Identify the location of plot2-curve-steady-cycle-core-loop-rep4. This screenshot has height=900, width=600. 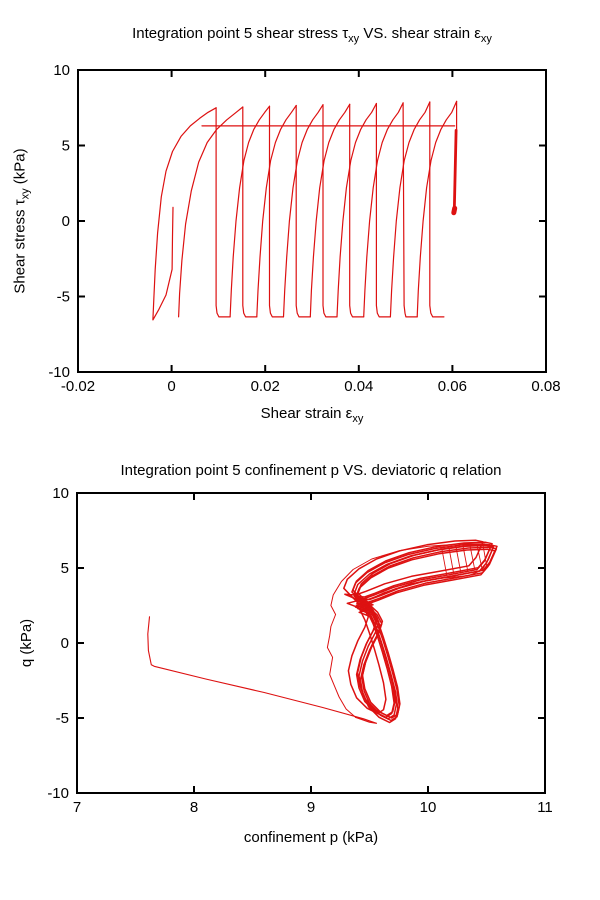
(422, 629).